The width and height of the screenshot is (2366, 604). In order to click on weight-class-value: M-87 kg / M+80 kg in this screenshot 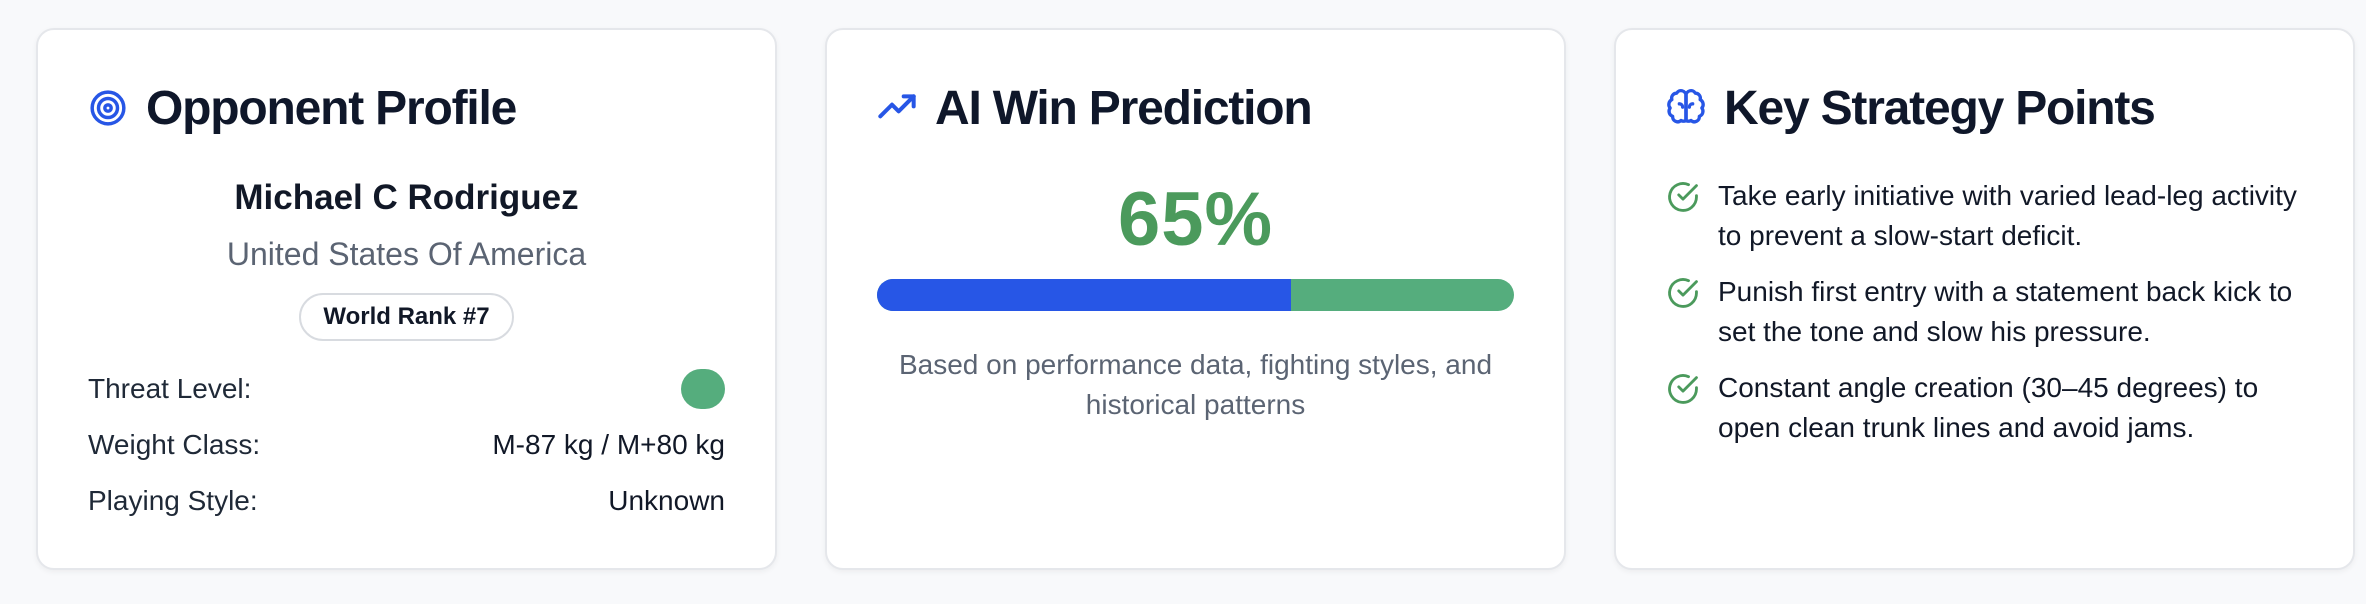, I will do `click(608, 444)`.